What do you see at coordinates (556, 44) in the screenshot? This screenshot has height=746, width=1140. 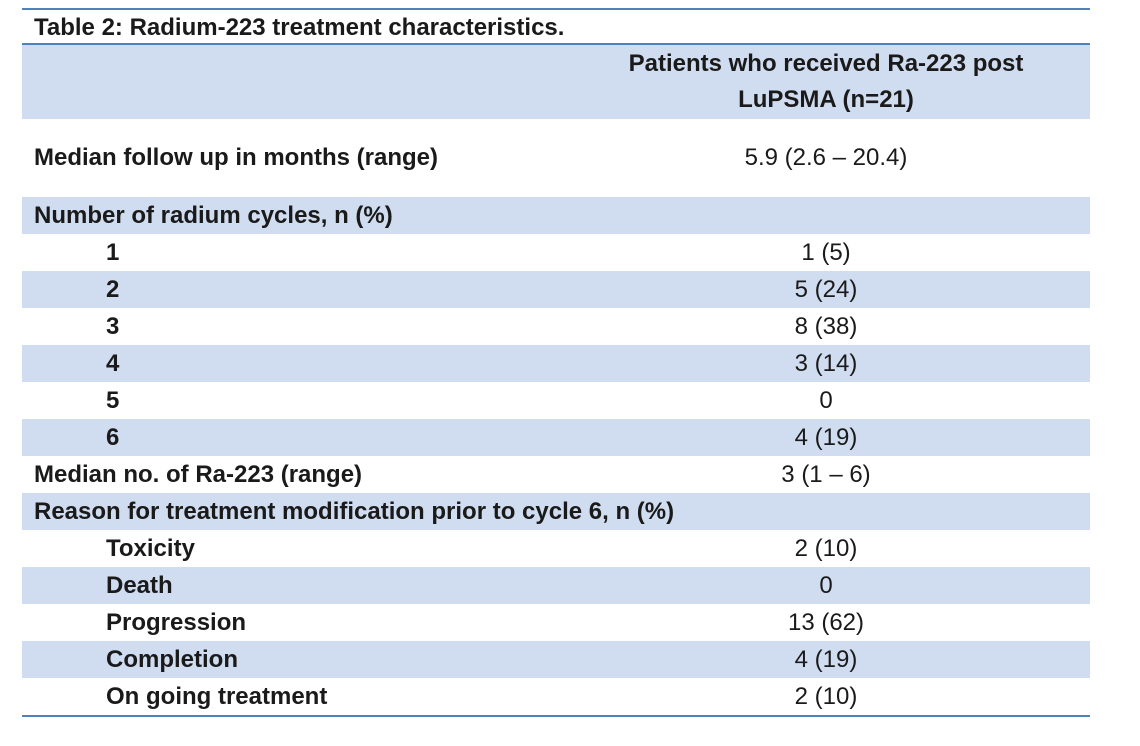 I see `table-header-rule` at bounding box center [556, 44].